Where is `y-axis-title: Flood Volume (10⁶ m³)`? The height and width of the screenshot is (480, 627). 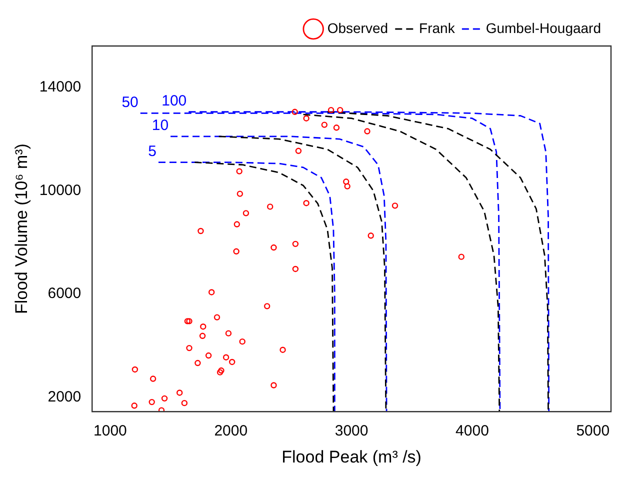 y-axis-title: Flood Volume (10⁶ m³) is located at coordinates (21, 229).